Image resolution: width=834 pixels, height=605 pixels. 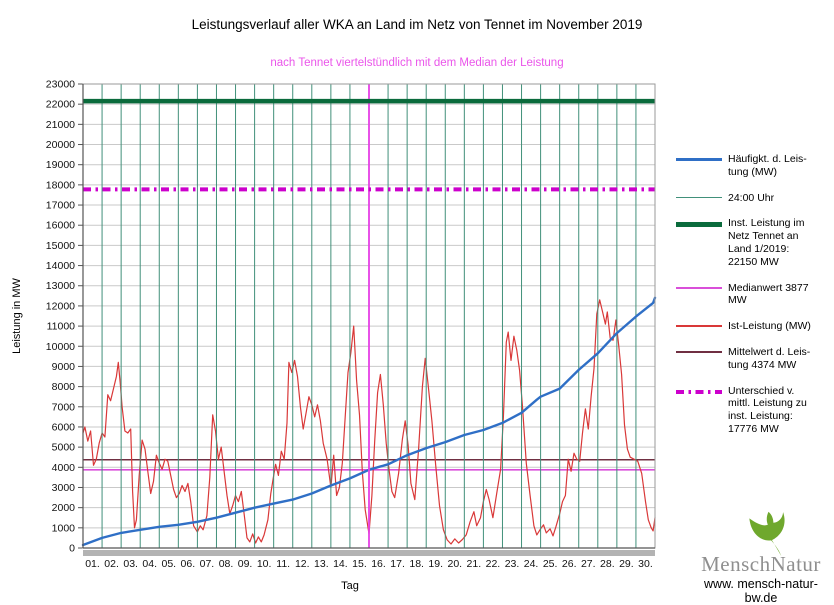 I want to click on svg-text: 29., so click(x=626, y=564).